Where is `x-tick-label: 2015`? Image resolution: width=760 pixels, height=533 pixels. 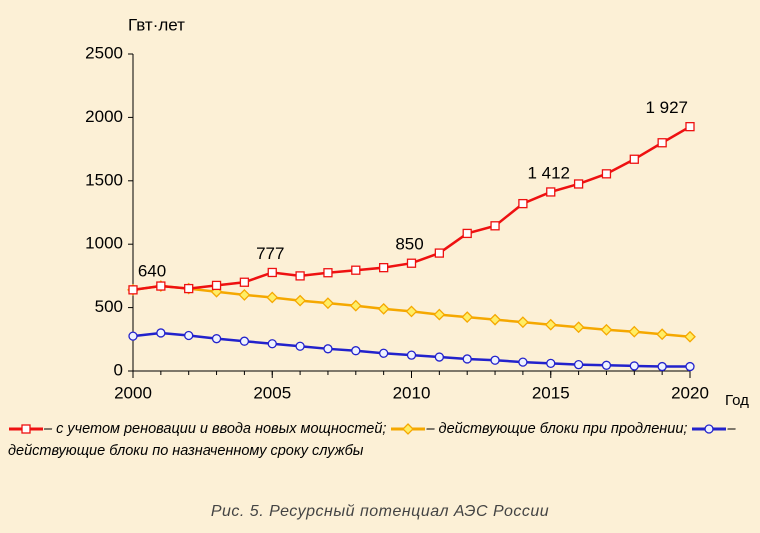 x-tick-label: 2015 is located at coordinates (551, 392).